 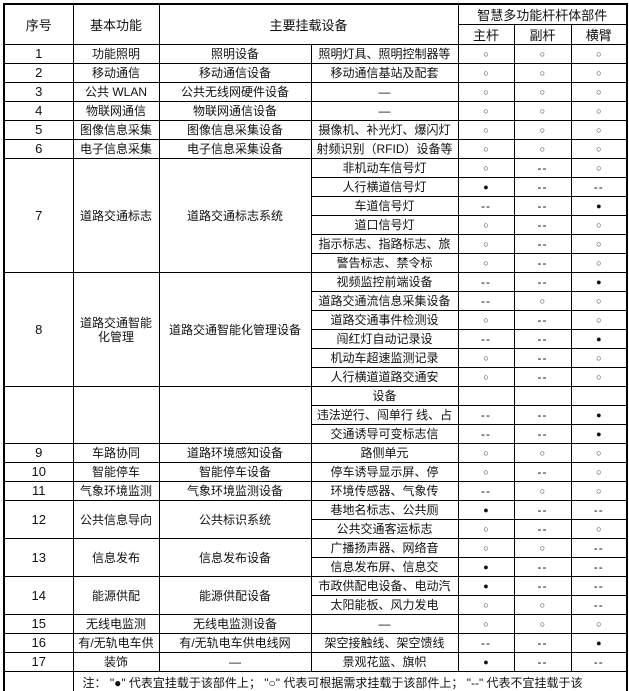 What do you see at coordinates (38, 149) in the screenshot?
I see `cell-no: 6` at bounding box center [38, 149].